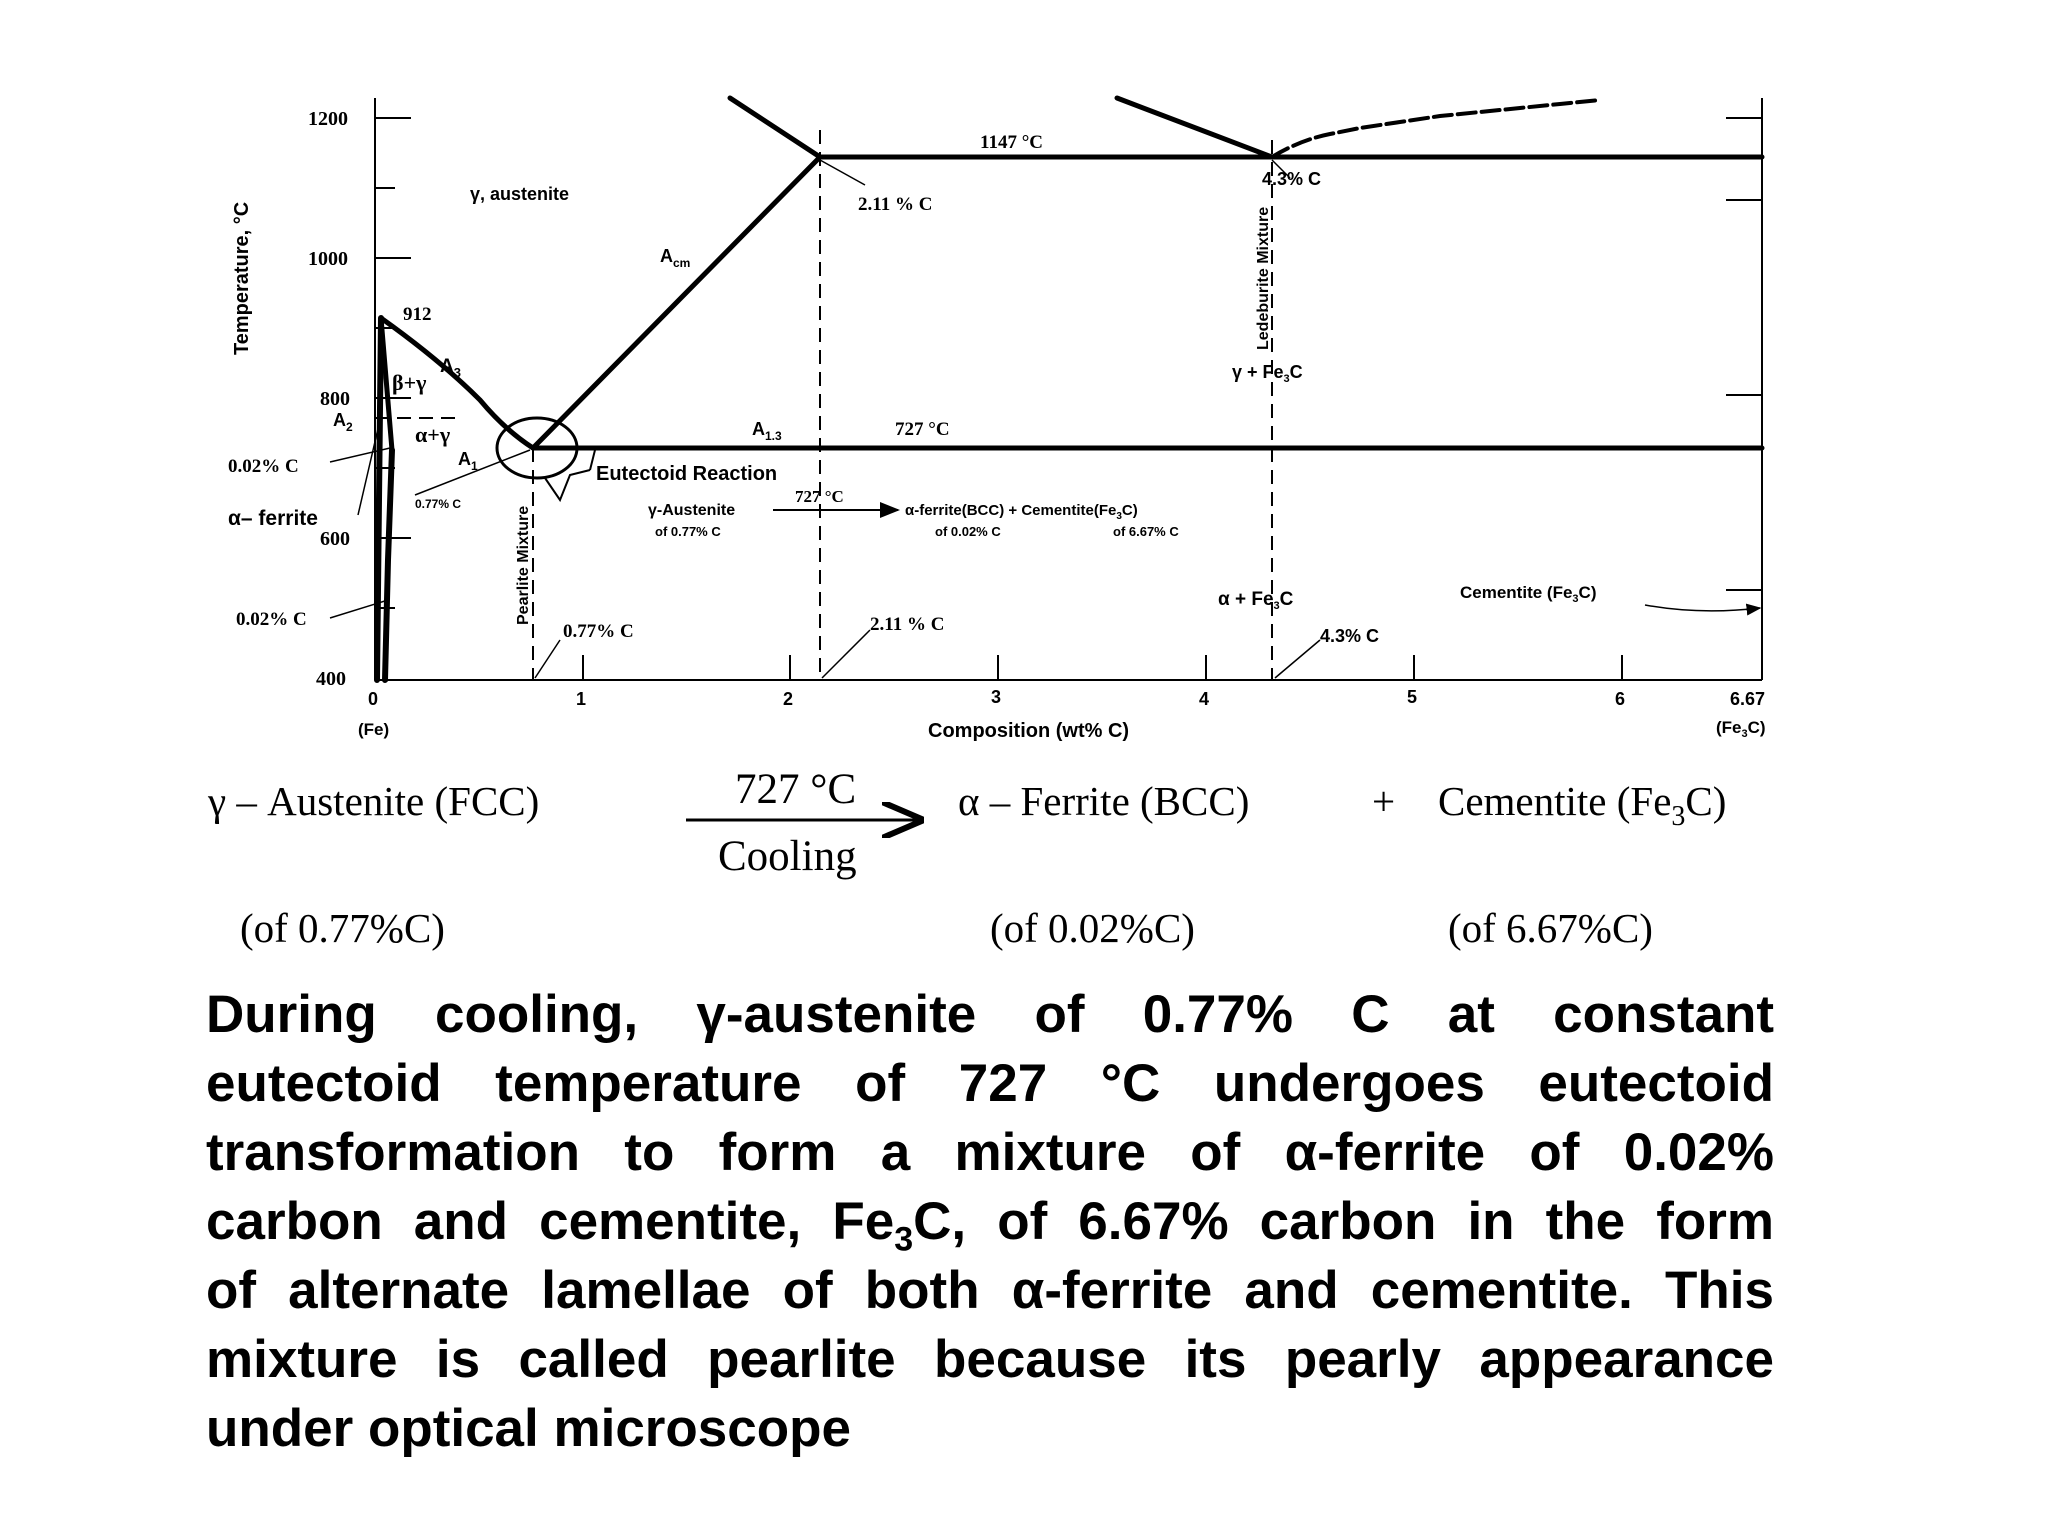 The width and height of the screenshot is (2048, 1536). What do you see at coordinates (775, 127) in the screenshot?
I see `liquidus-left` at bounding box center [775, 127].